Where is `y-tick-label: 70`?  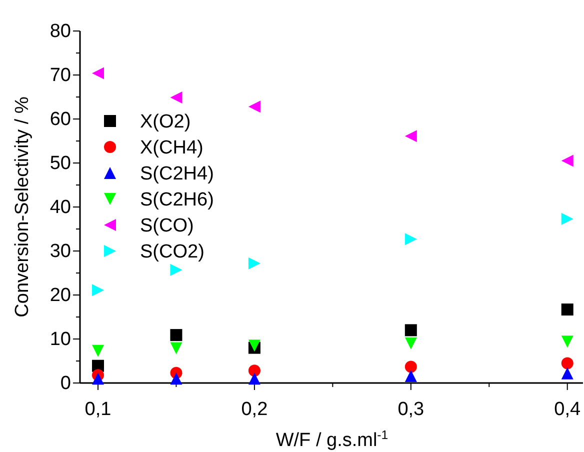
y-tick-label: 70 is located at coordinates (60, 75).